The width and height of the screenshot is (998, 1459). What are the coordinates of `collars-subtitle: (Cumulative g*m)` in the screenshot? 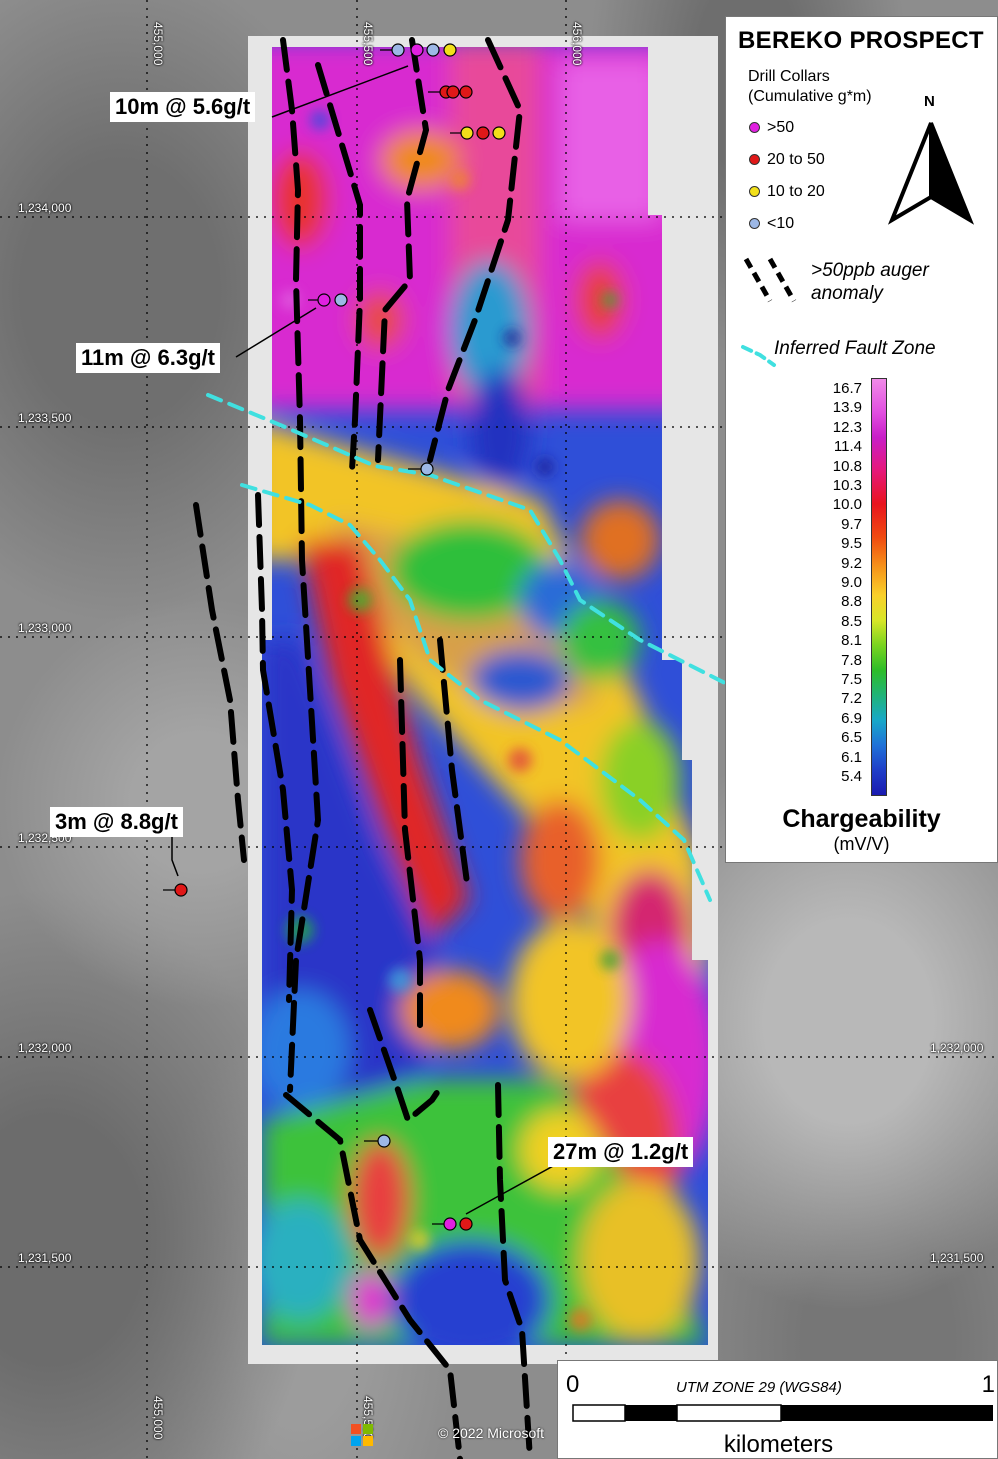 It's located at (810, 96).